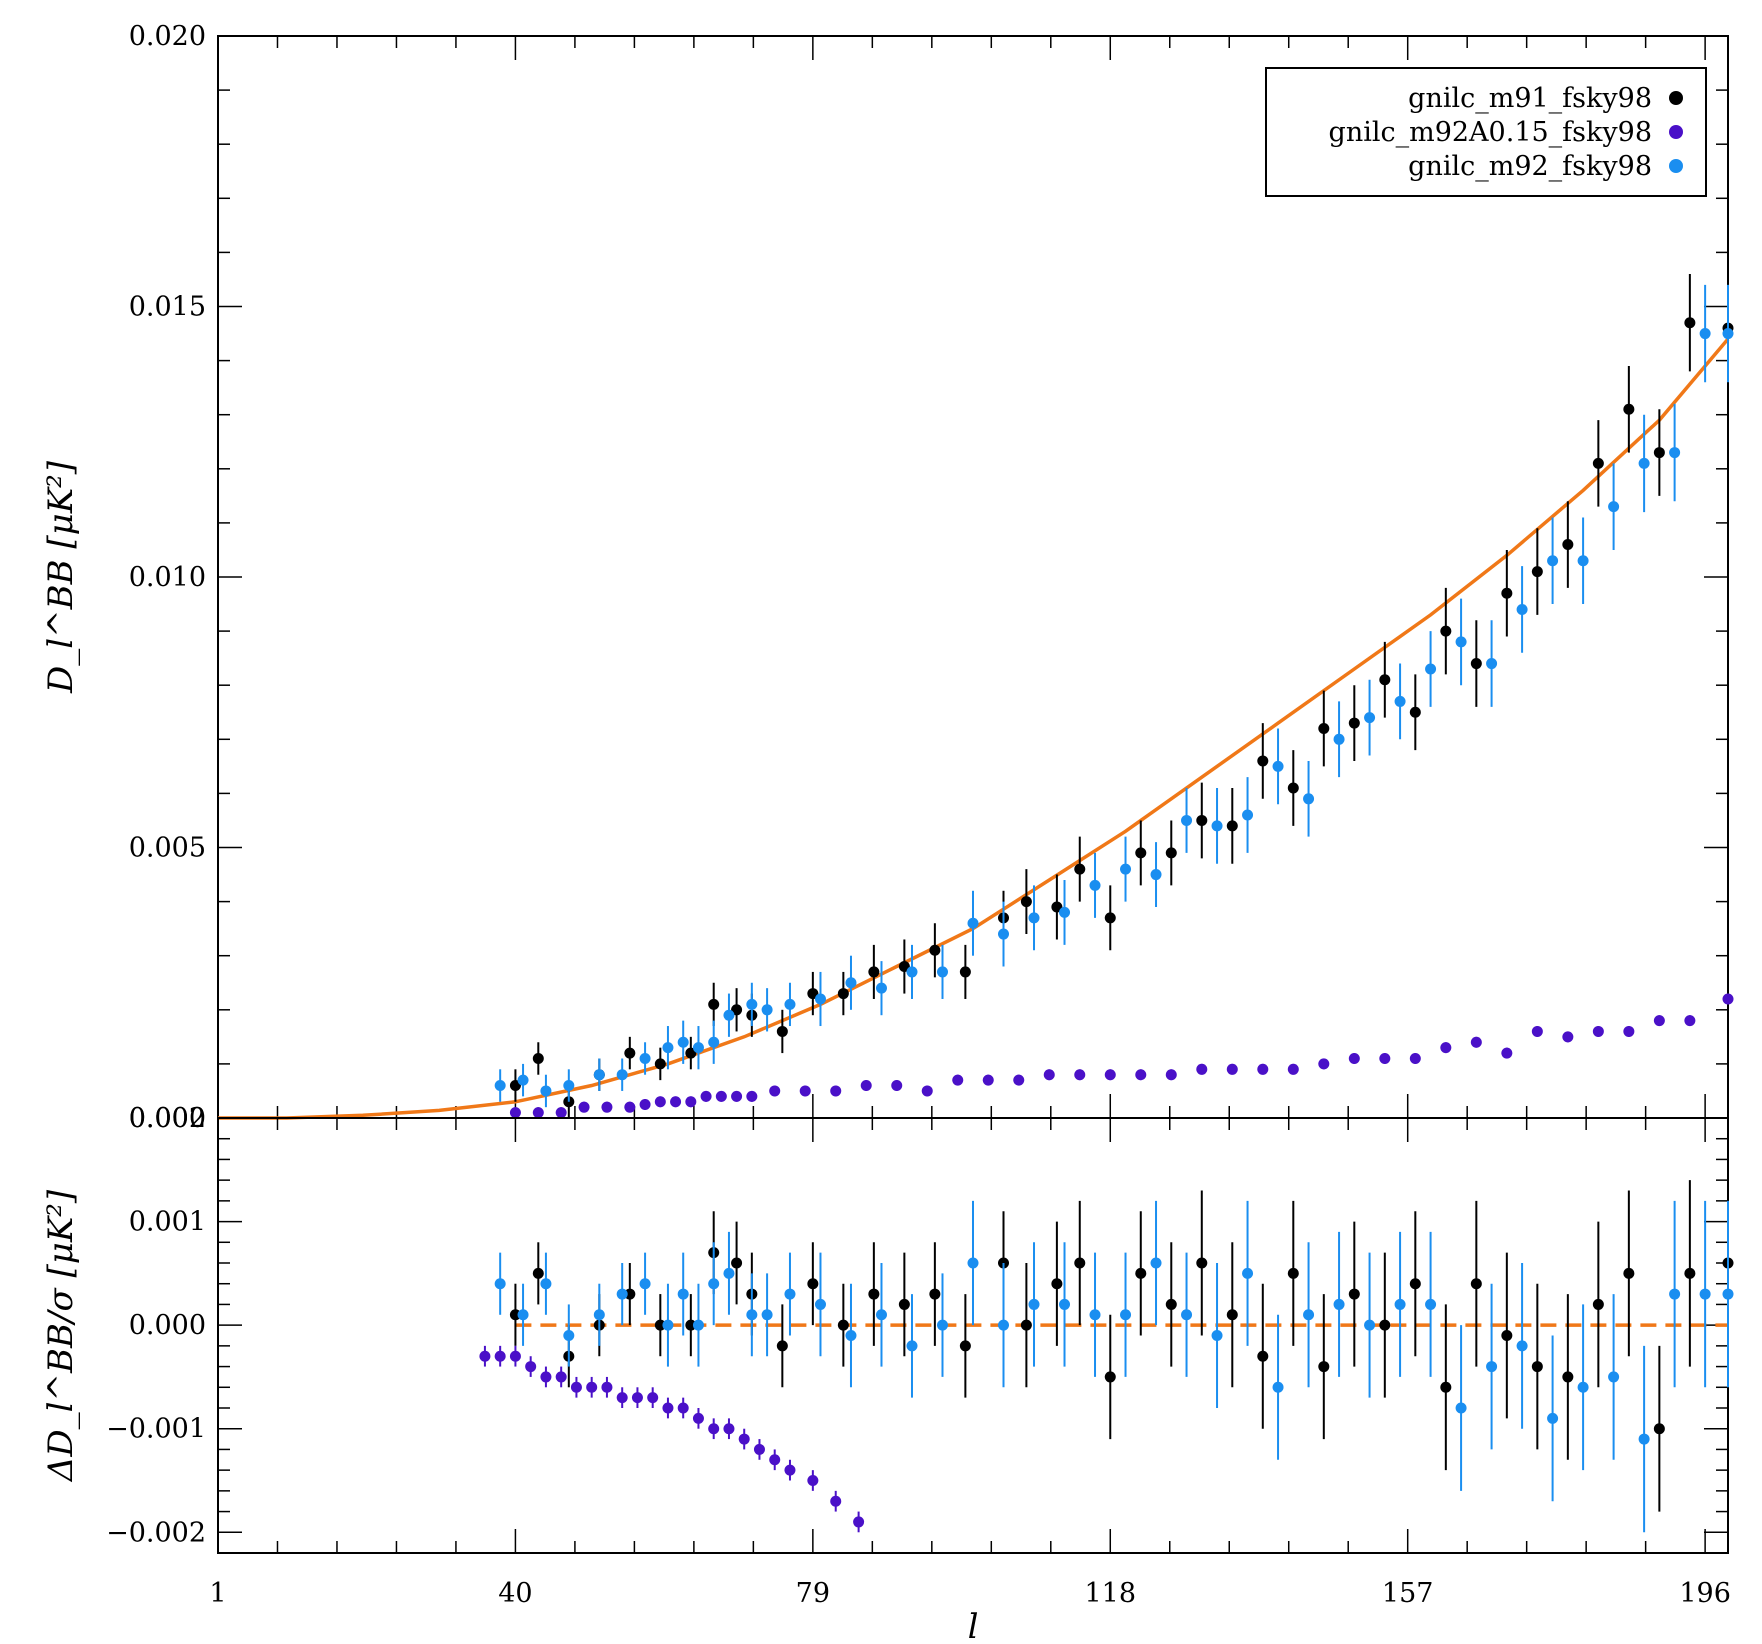  I want to click on legend-box, so click(1486, 132).